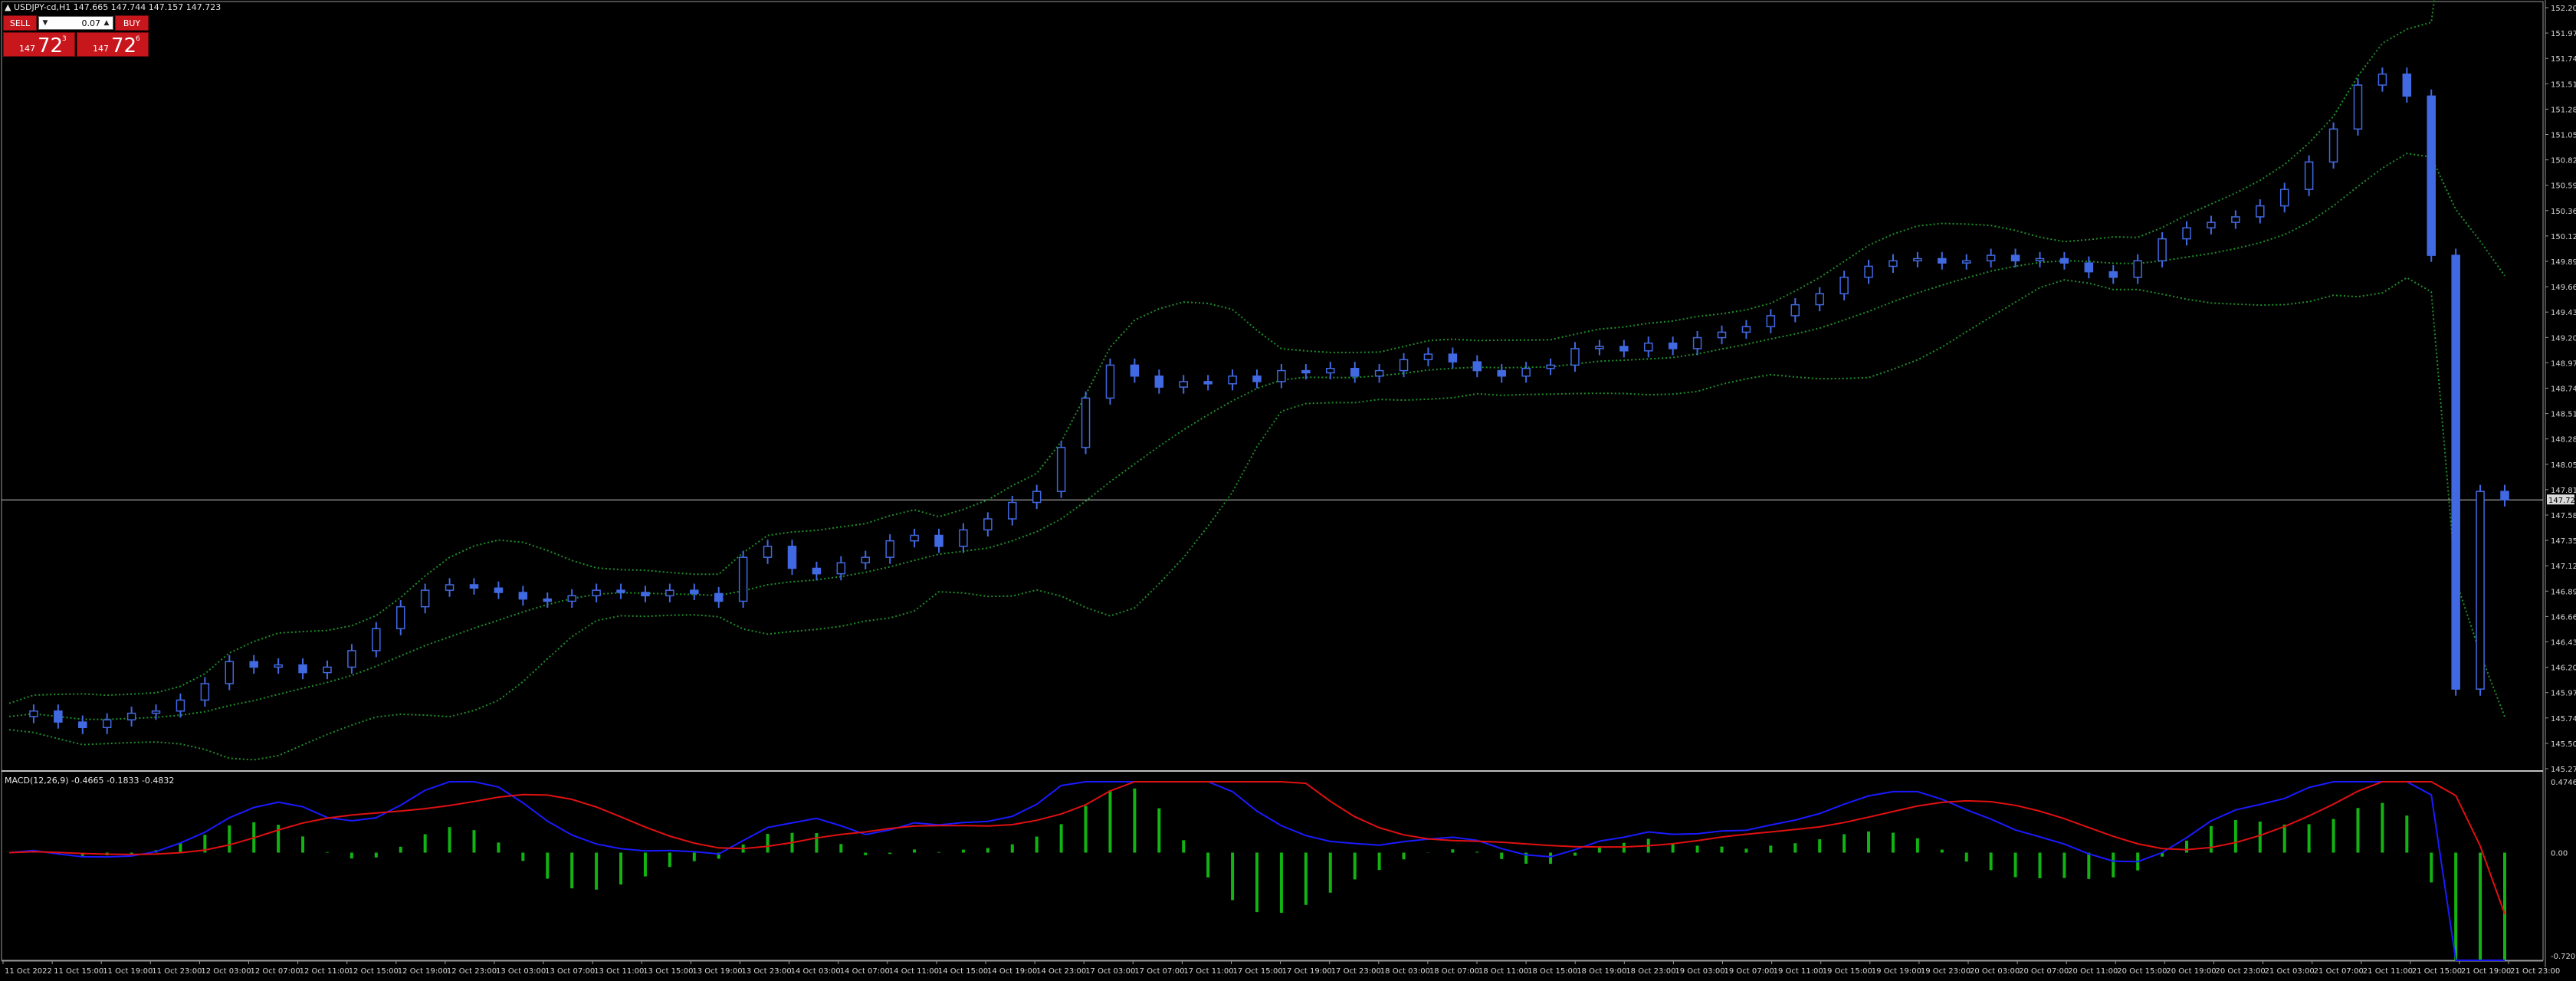  I want to click on volume-decrease-arrow-icon: ▼, so click(45, 23).